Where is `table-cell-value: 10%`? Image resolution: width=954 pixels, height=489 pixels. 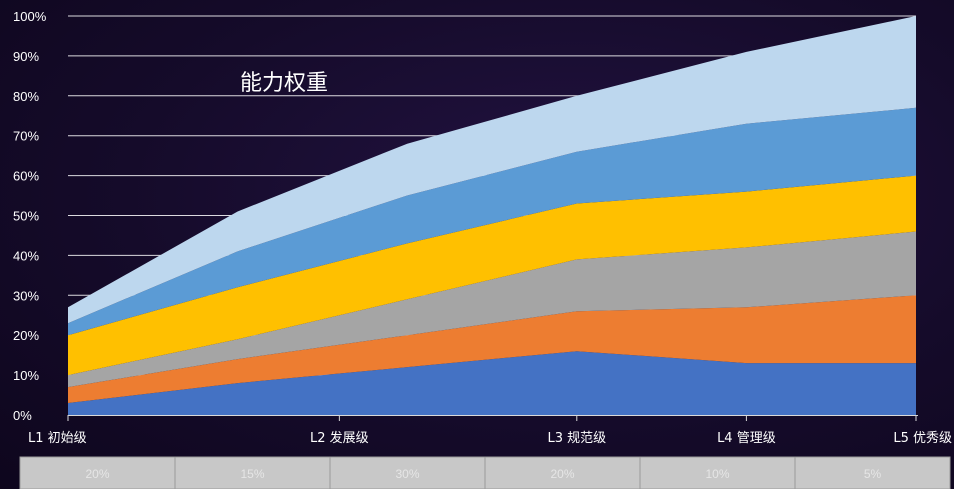
table-cell-value: 10% is located at coordinates (717, 474).